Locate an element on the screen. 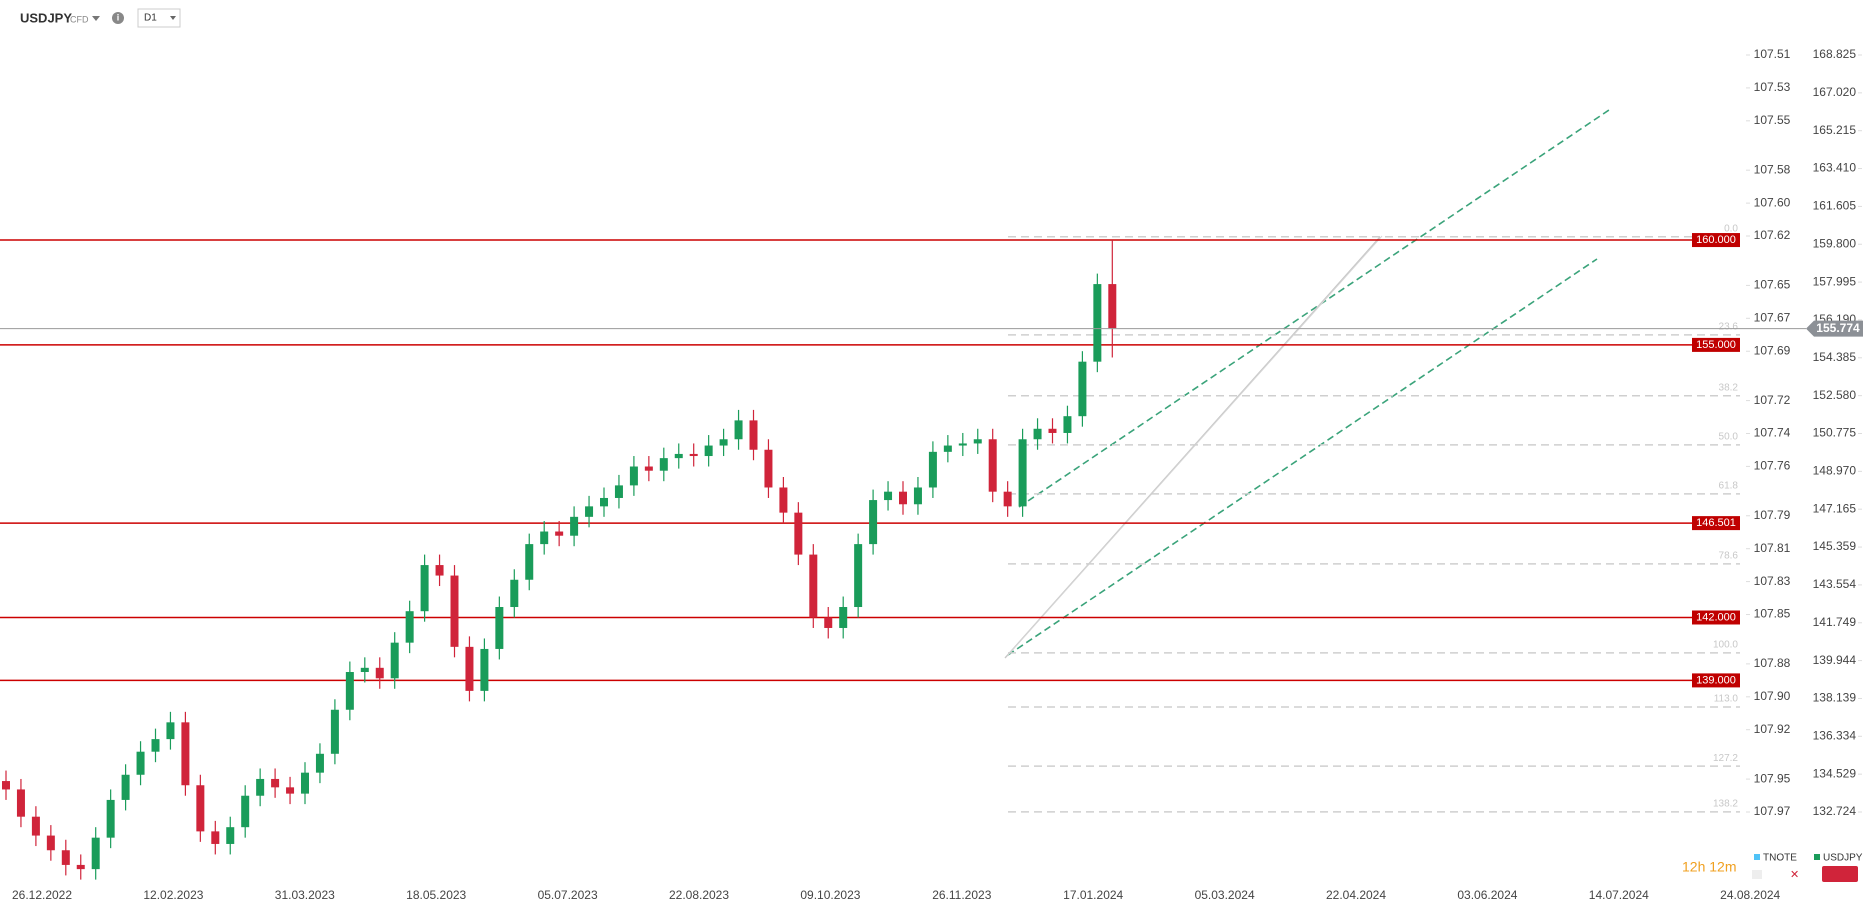 The image size is (1866, 909). y2-tick-label: 107.97 is located at coordinates (1772, 811).